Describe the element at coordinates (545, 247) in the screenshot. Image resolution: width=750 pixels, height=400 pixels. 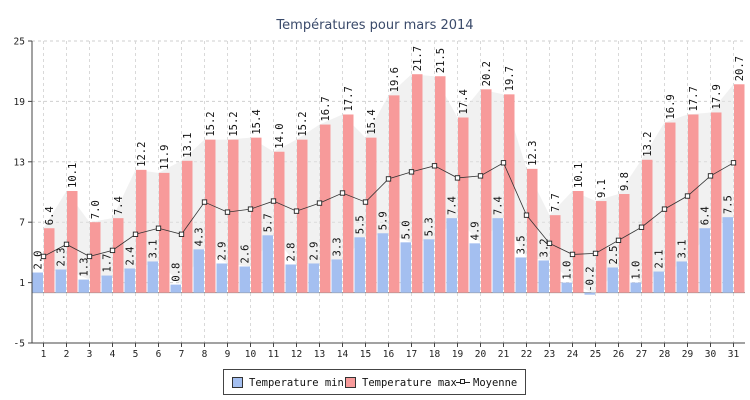
I see `data-label-min: 3.2` at that location.